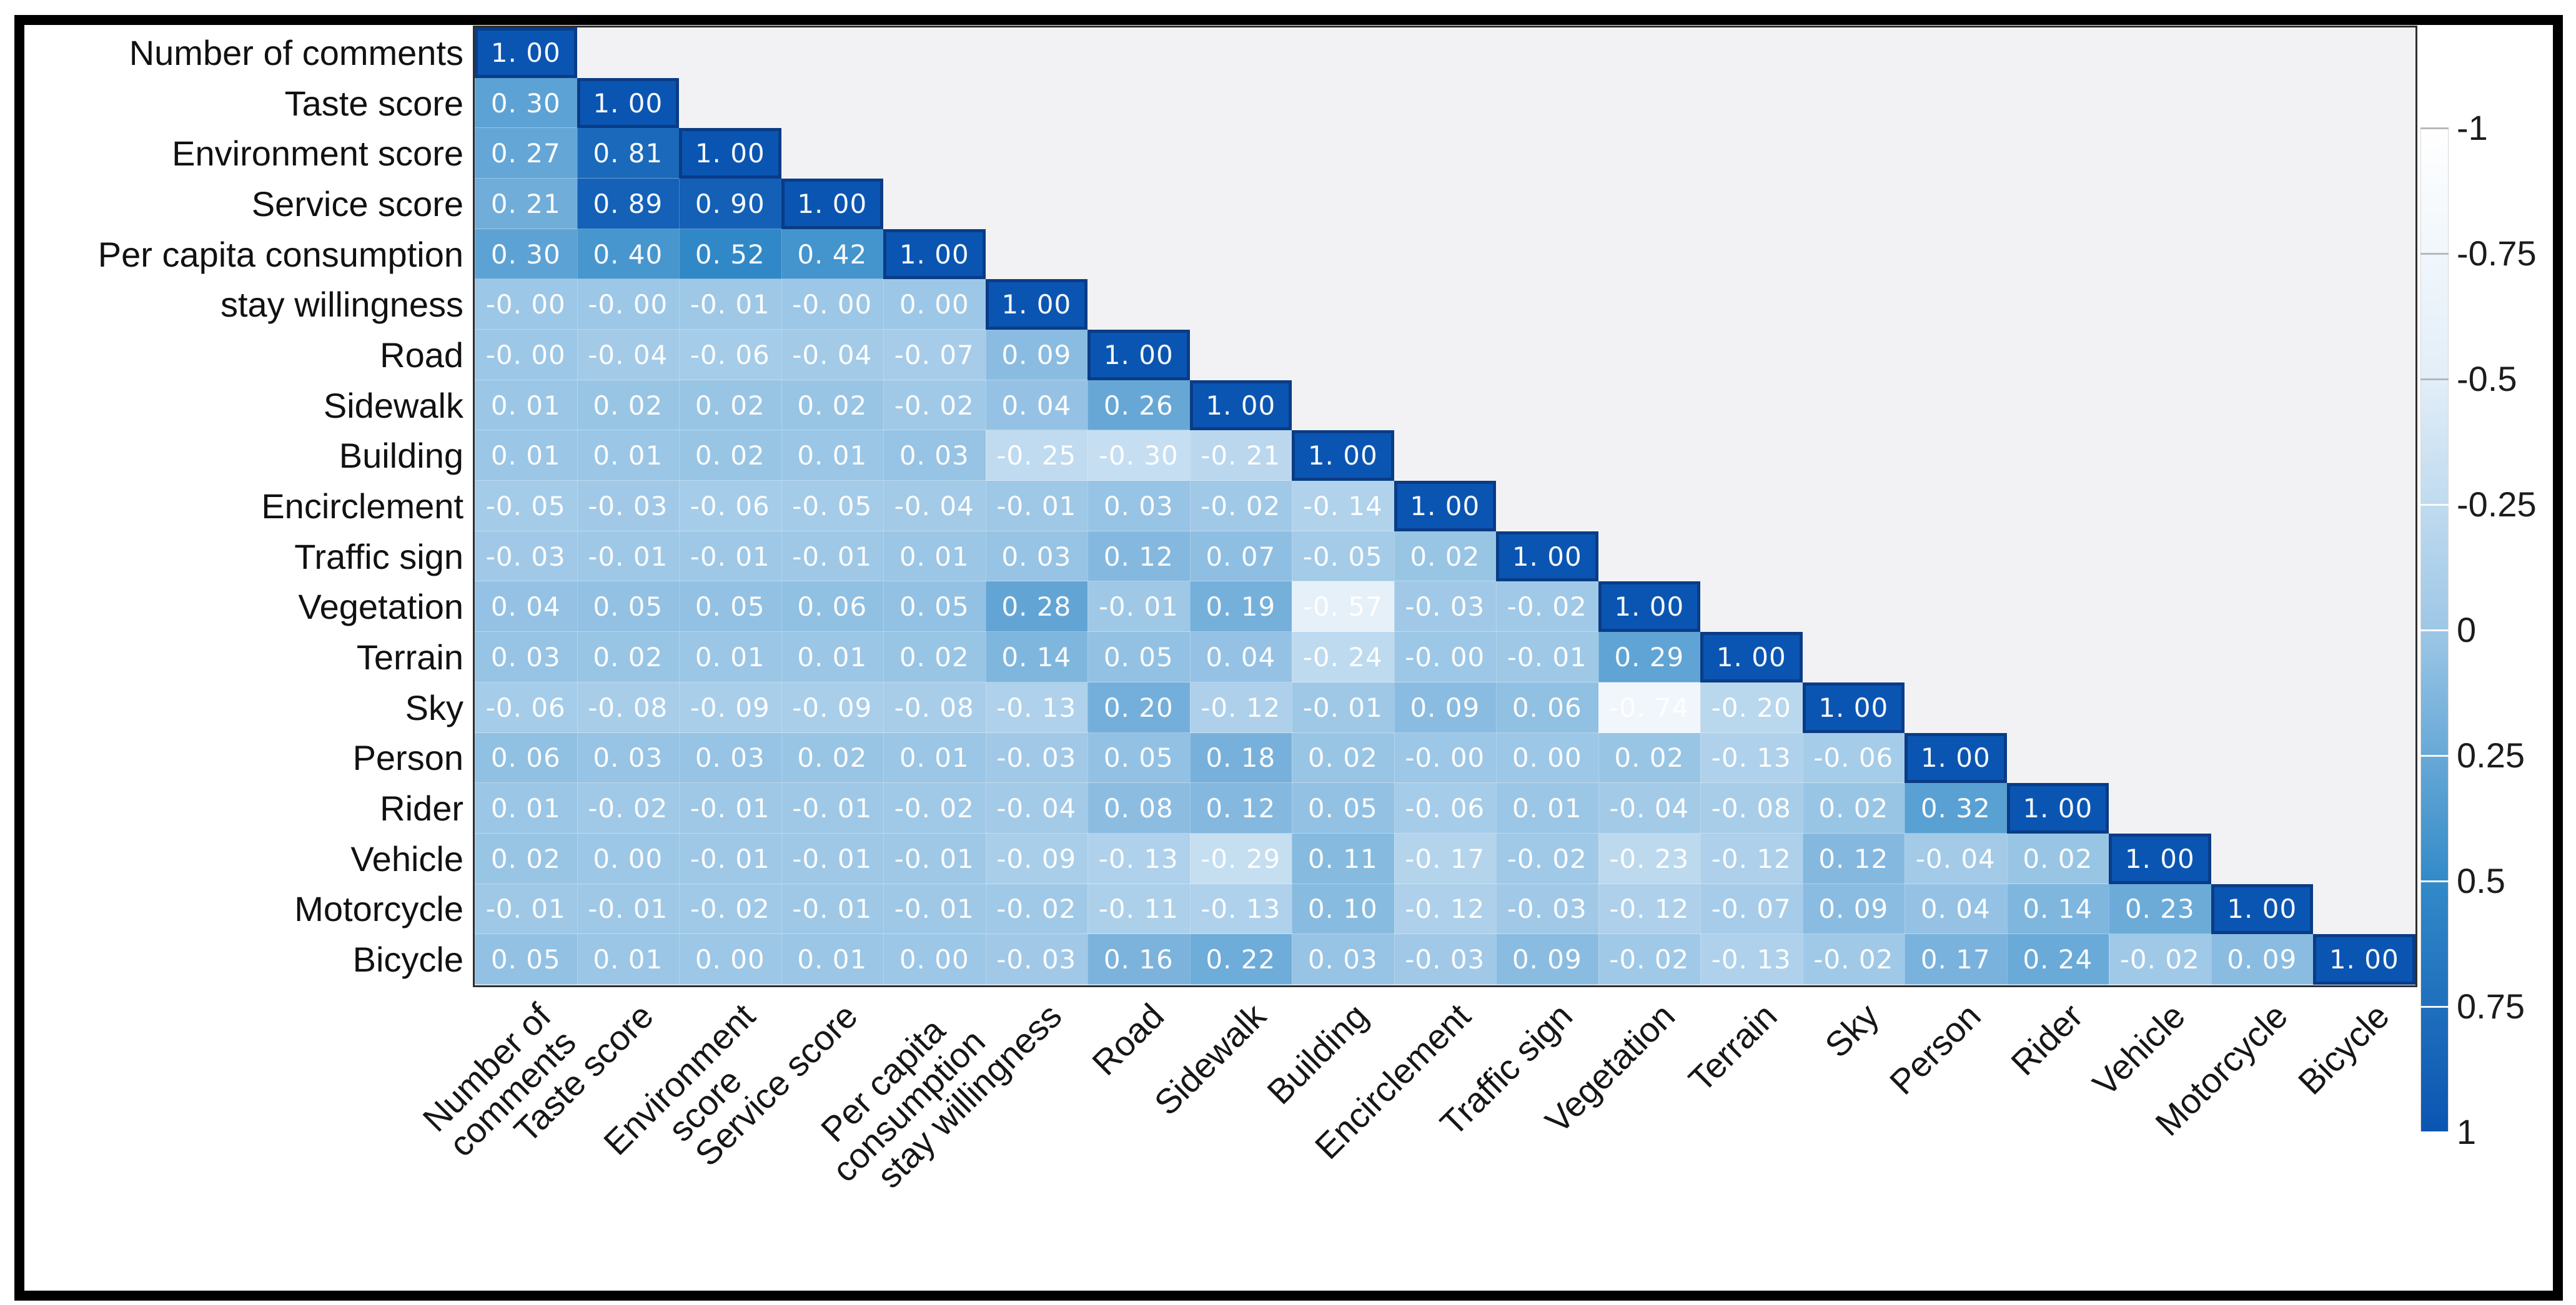 This screenshot has height=1305, width=2576. I want to click on colorbar-tick-label: 0.25, so click(2491, 755).